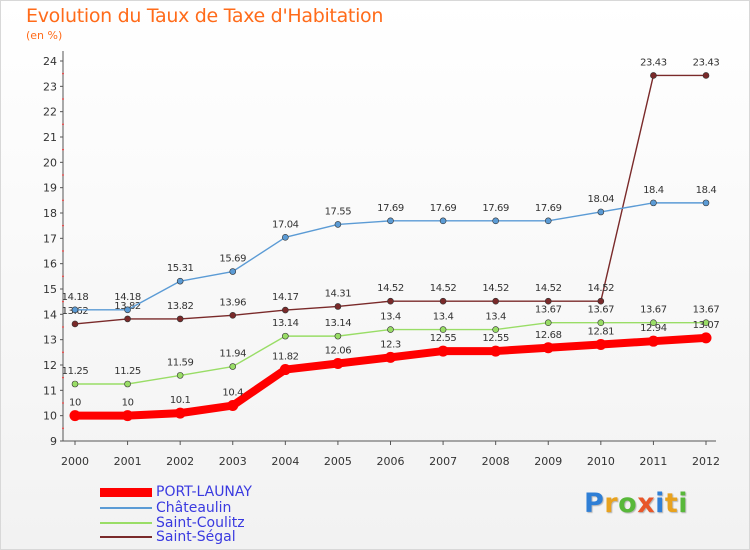 This screenshot has width=750, height=550. Describe the element at coordinates (180, 461) in the screenshot. I see `x-tick-label: 2002` at that location.